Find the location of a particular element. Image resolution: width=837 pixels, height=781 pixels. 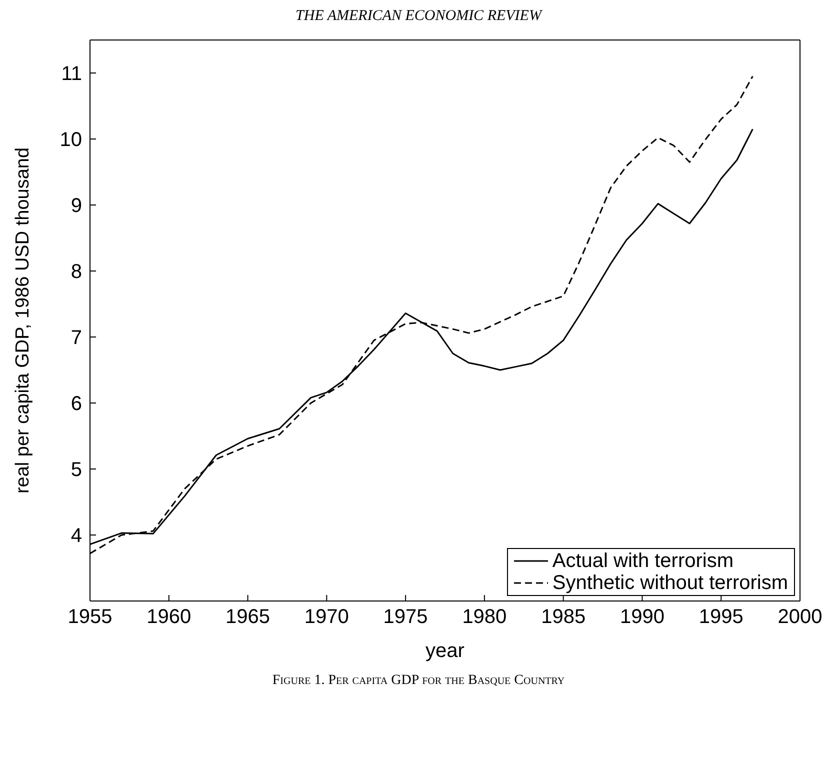

y-tick-label: 8 is located at coordinates (76, 272).